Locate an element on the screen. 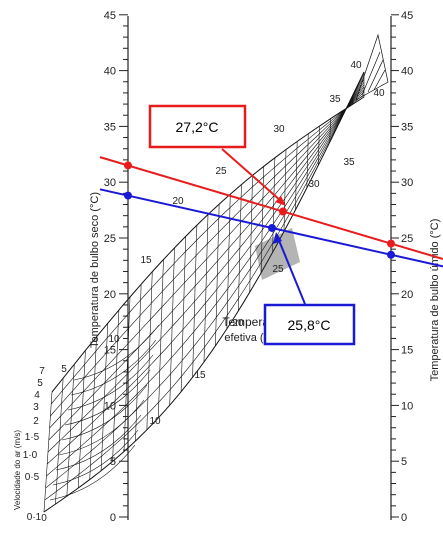  air-speed-curve is located at coordinates (95, 457).